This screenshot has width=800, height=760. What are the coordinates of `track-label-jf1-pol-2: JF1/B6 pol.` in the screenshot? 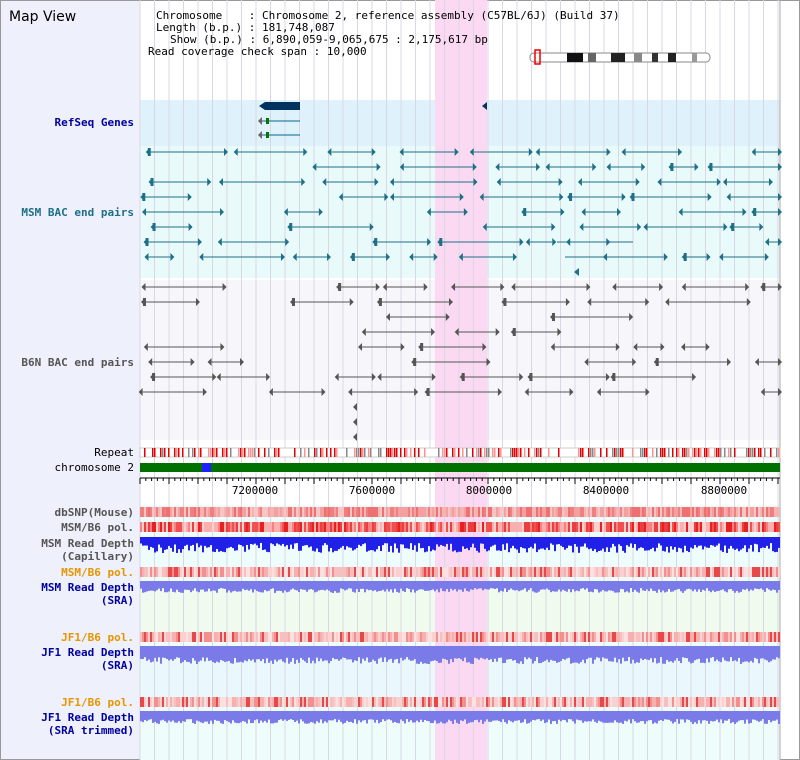 It's located at (97, 702).